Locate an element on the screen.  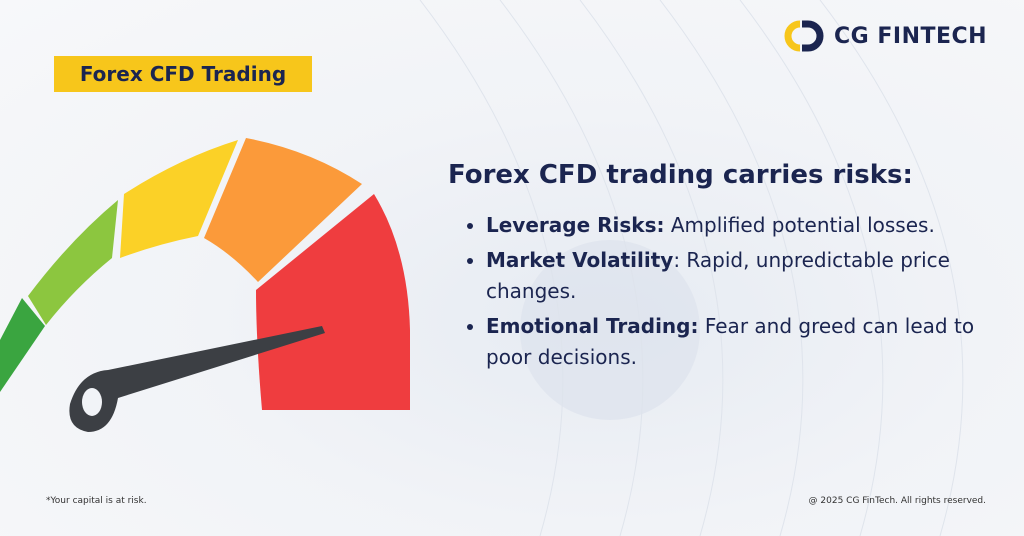
logo: CG FINTECH is located at coordinates (882, 36).